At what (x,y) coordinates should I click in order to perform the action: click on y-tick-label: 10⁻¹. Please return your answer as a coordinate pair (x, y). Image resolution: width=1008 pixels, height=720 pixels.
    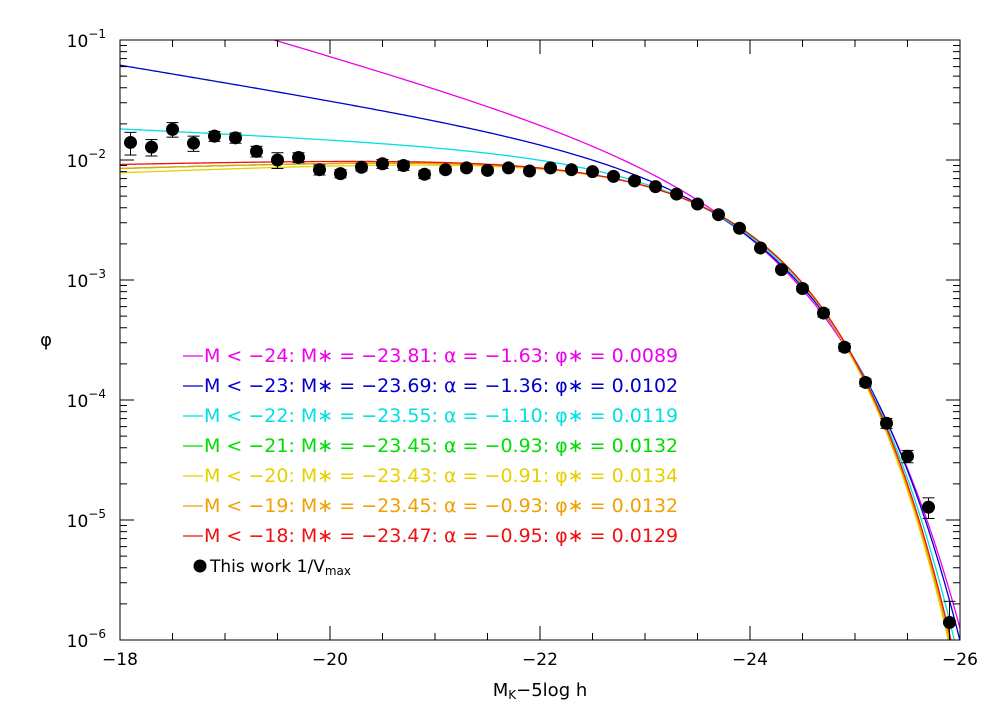
    Looking at the image, I should click on (86, 39).